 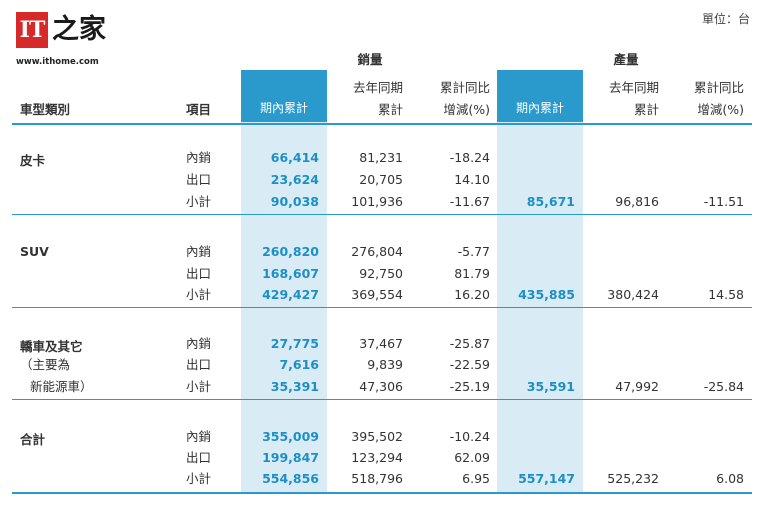 What do you see at coordinates (469, 436) in the screenshot?
I see `sales-yoy: -10.24` at bounding box center [469, 436].